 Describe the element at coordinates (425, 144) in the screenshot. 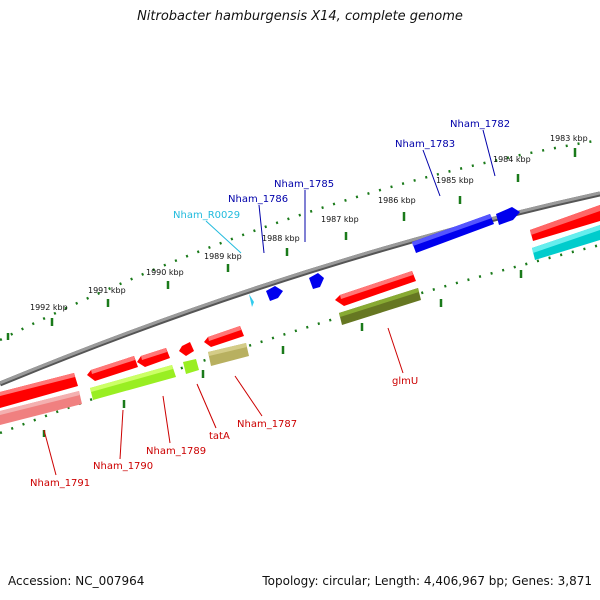

I see `gene-label-nham-1783: Nham_1783` at that location.